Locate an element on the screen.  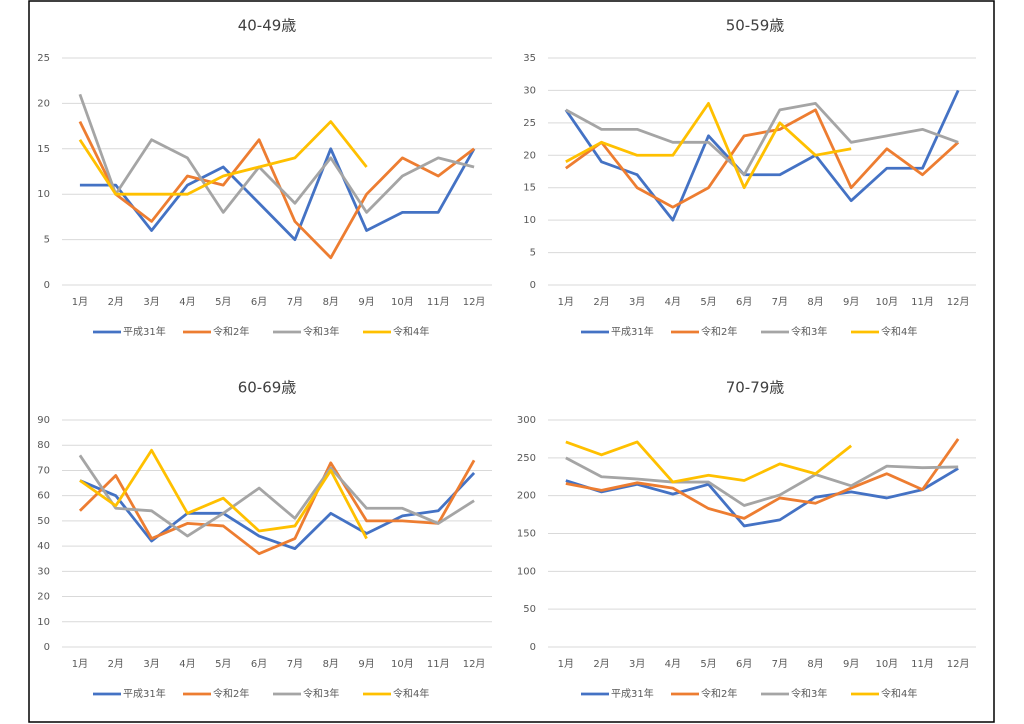
y-tick-label: 100 is located at coordinates (526, 571).